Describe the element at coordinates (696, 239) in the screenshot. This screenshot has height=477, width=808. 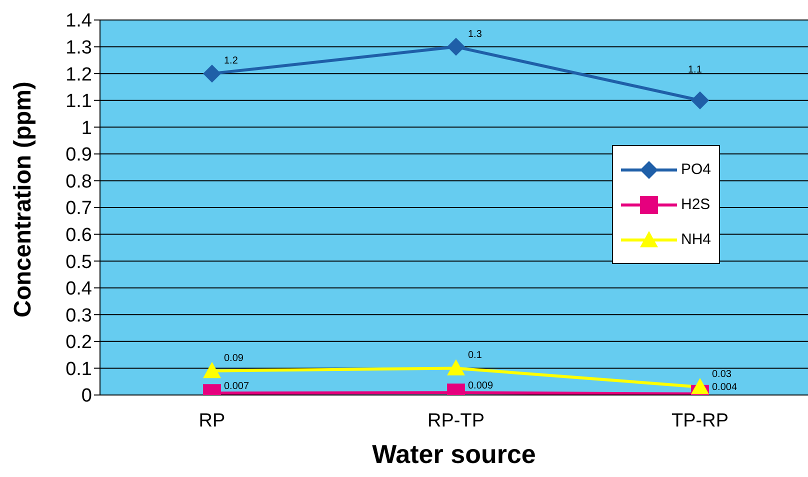
I see `legend-label: NH4` at that location.